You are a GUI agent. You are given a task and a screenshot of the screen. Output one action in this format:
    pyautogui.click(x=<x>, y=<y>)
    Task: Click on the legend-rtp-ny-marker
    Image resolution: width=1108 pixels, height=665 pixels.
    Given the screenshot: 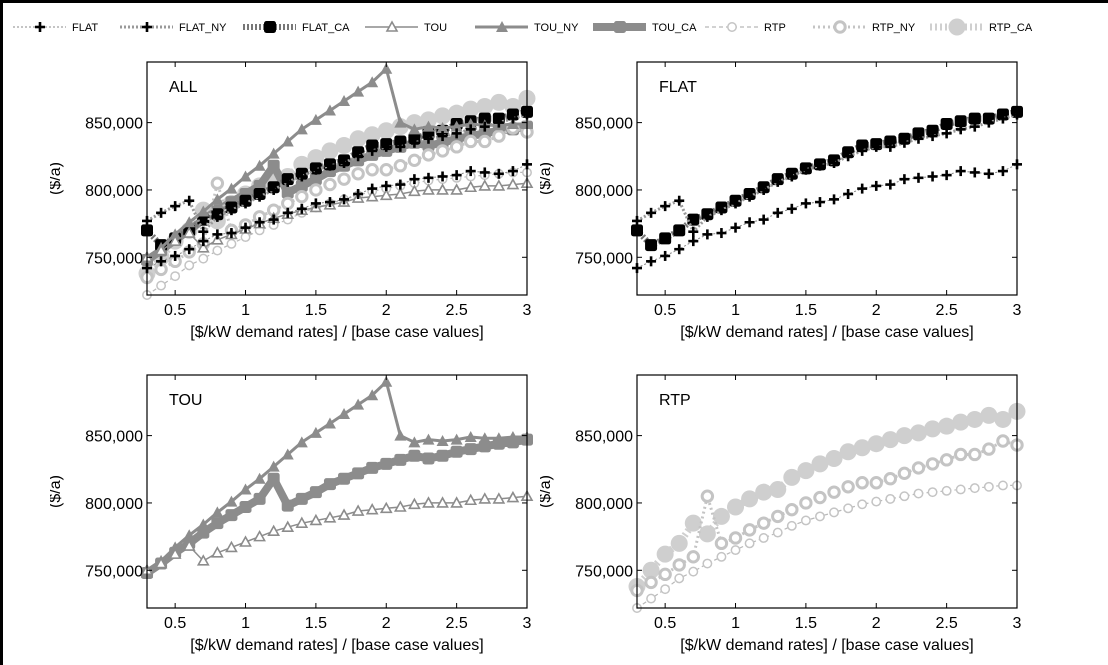 What is the action you would take?
    pyautogui.click(x=840, y=27)
    